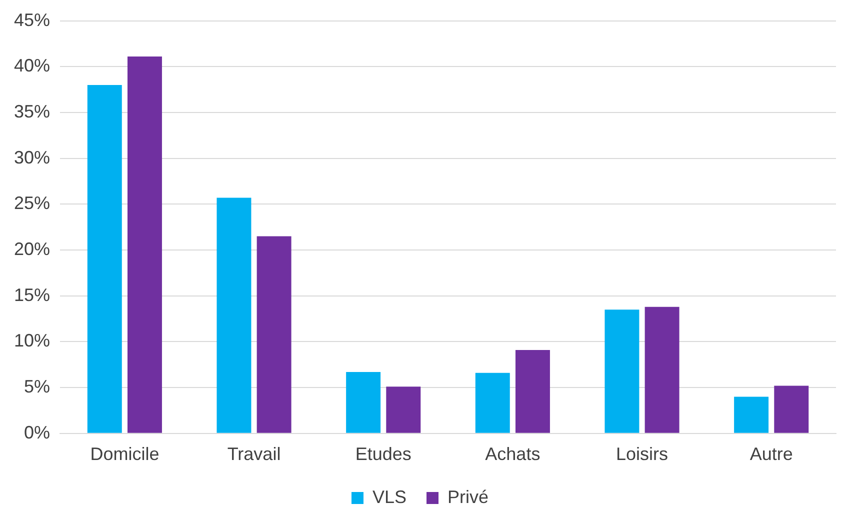  I want to click on y-tick-label: 25%, so click(32, 203).